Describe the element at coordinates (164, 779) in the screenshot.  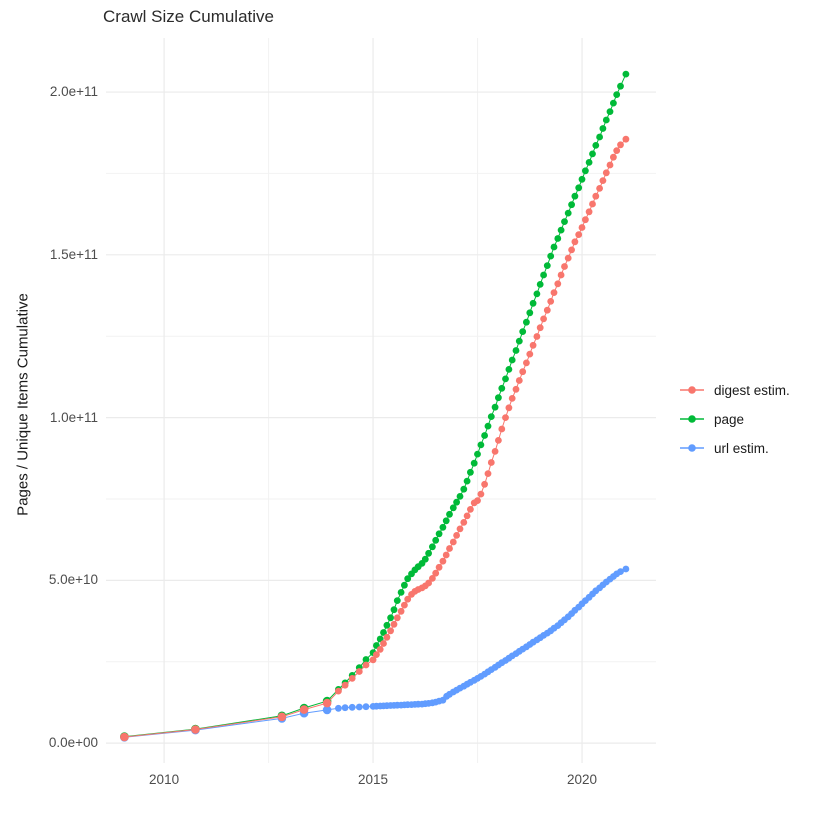
I see `x-tick-label: 2010` at that location.